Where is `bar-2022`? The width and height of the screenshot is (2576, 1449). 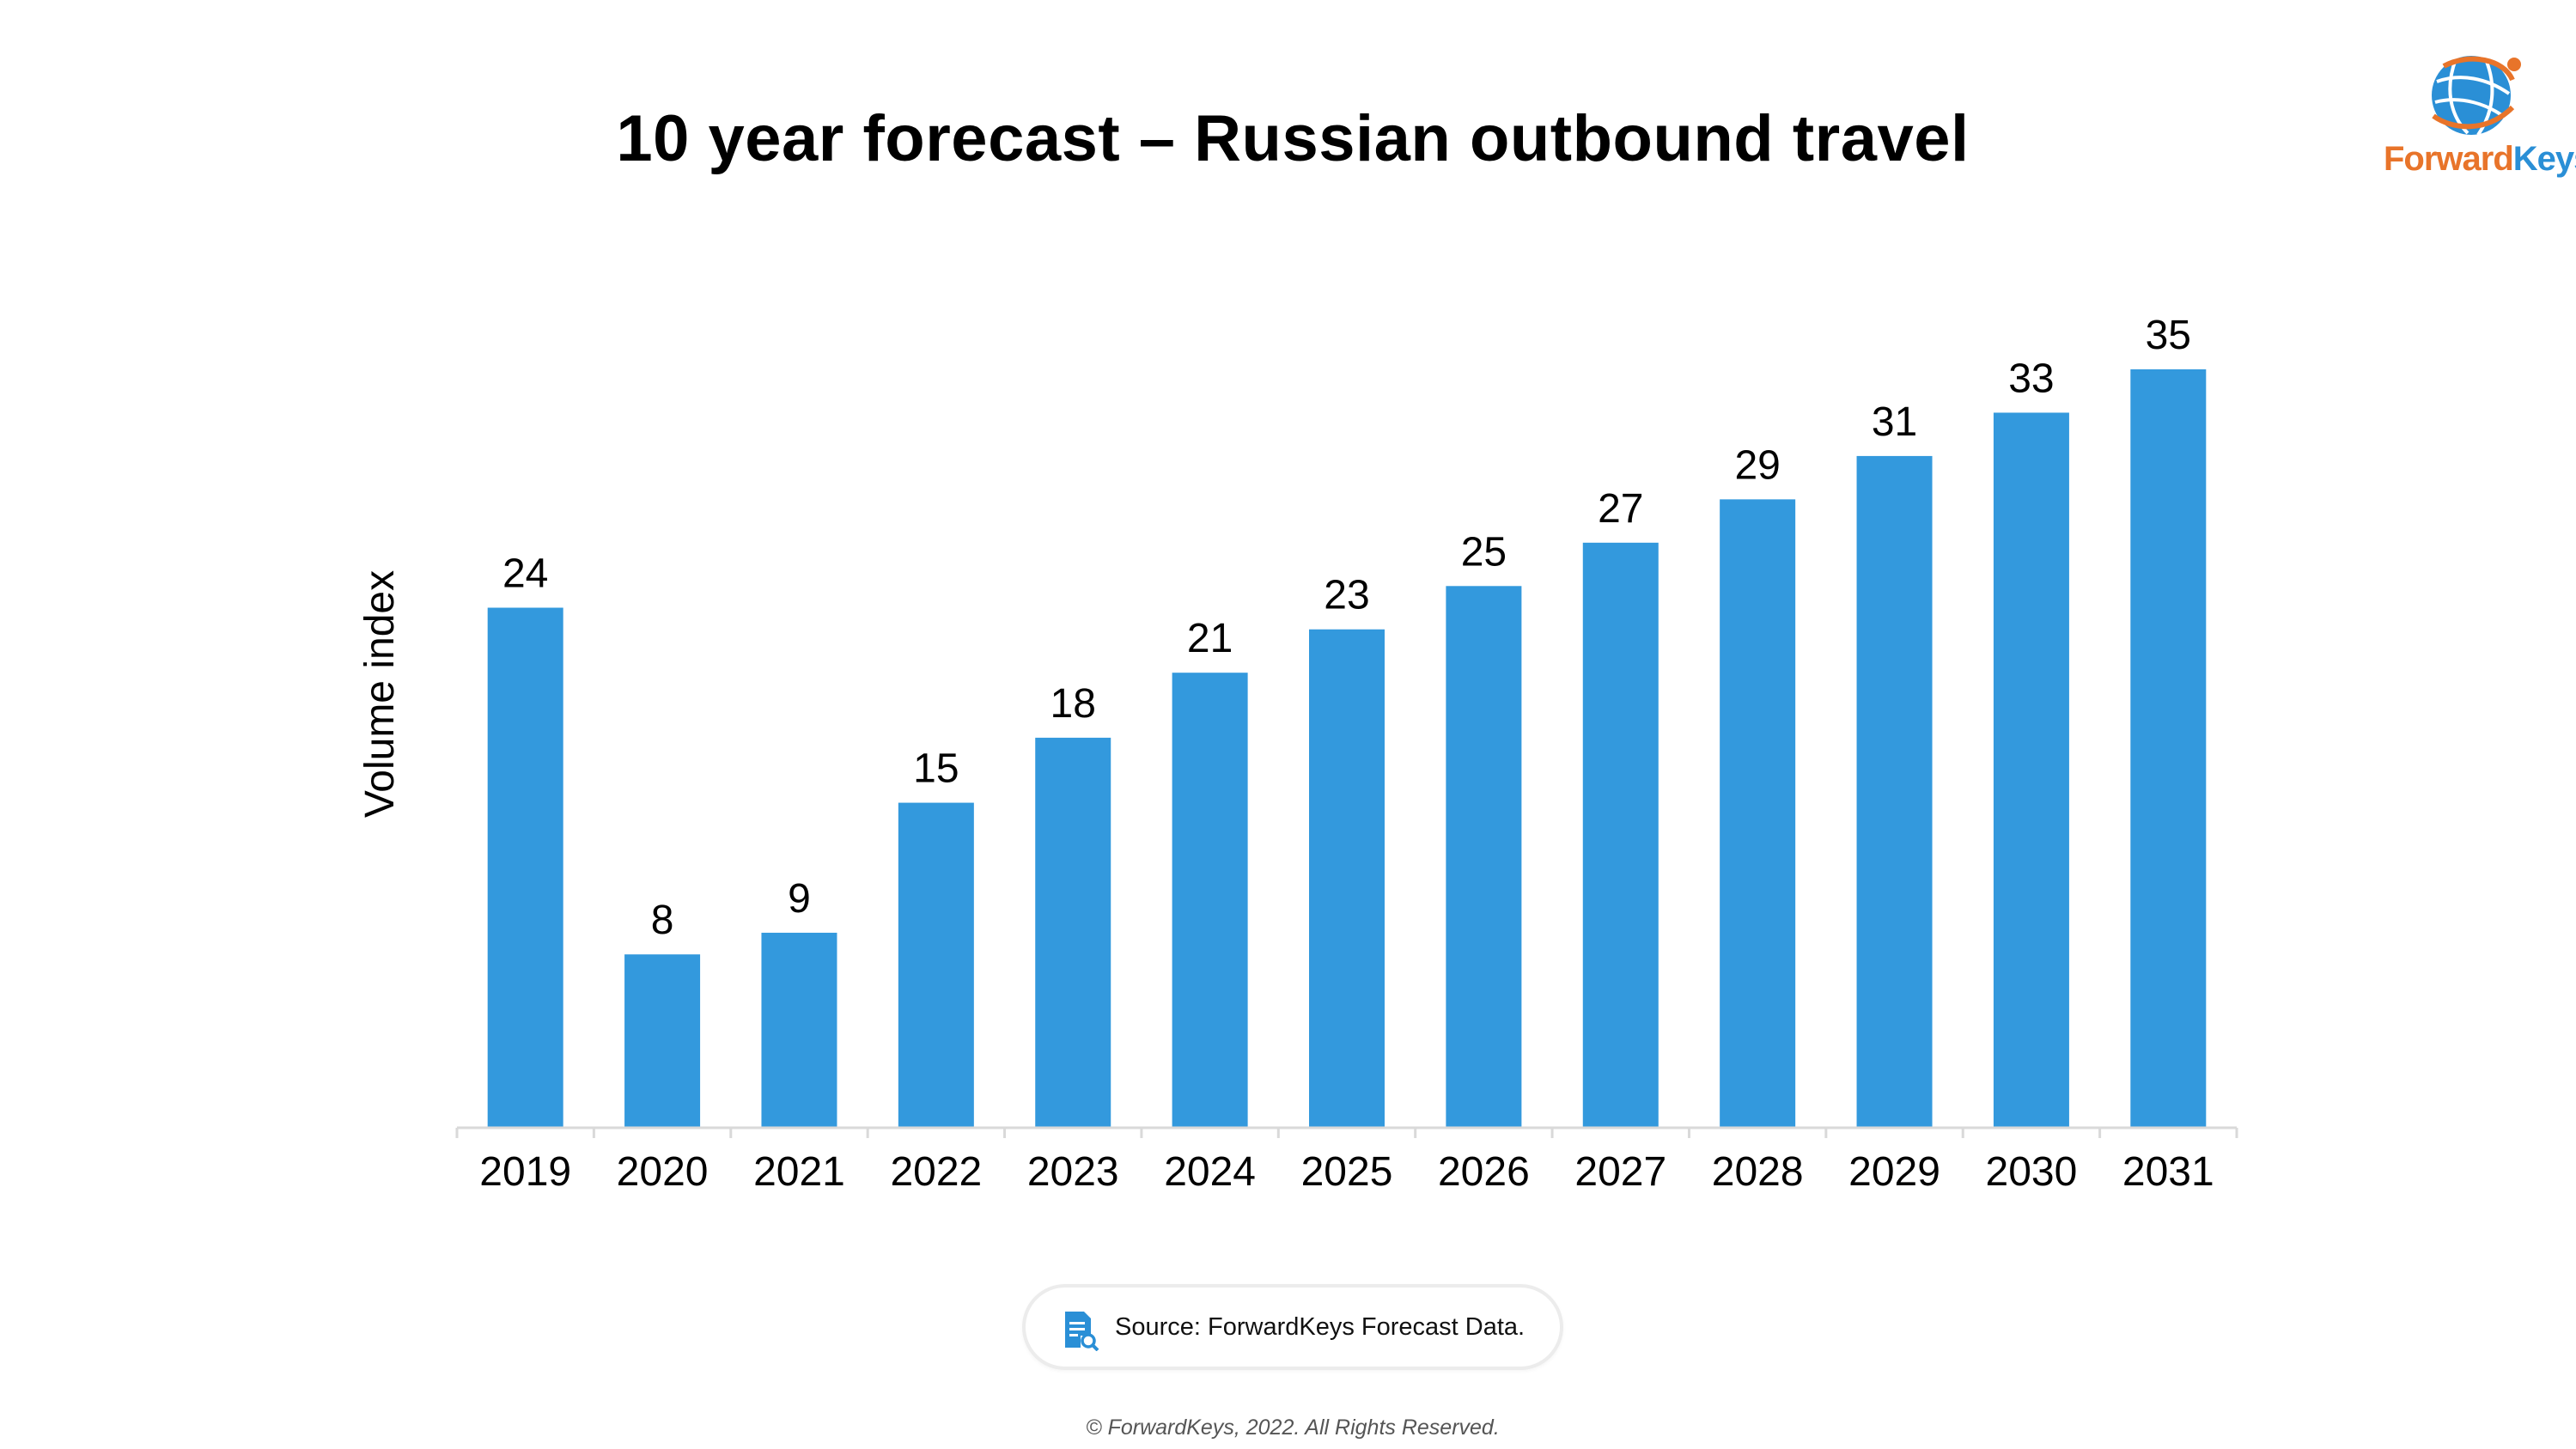
bar-2022 is located at coordinates (936, 965).